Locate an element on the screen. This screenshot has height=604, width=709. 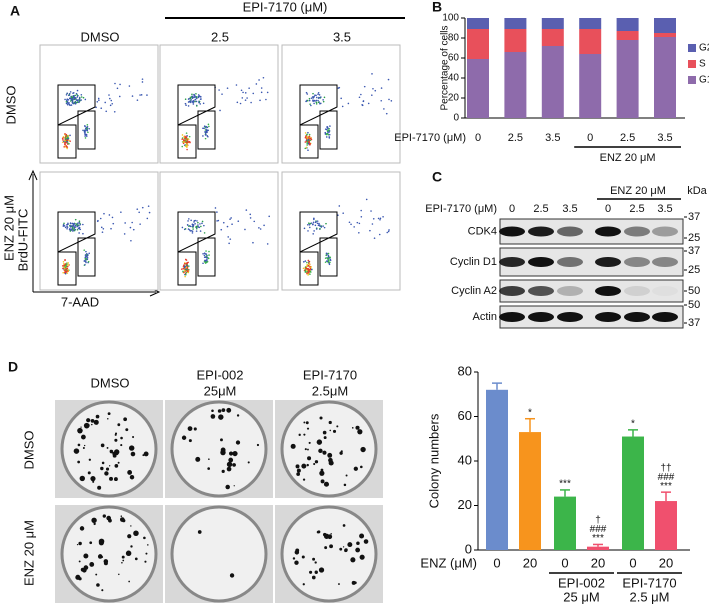
error-bar is located at coordinates (530, 425).